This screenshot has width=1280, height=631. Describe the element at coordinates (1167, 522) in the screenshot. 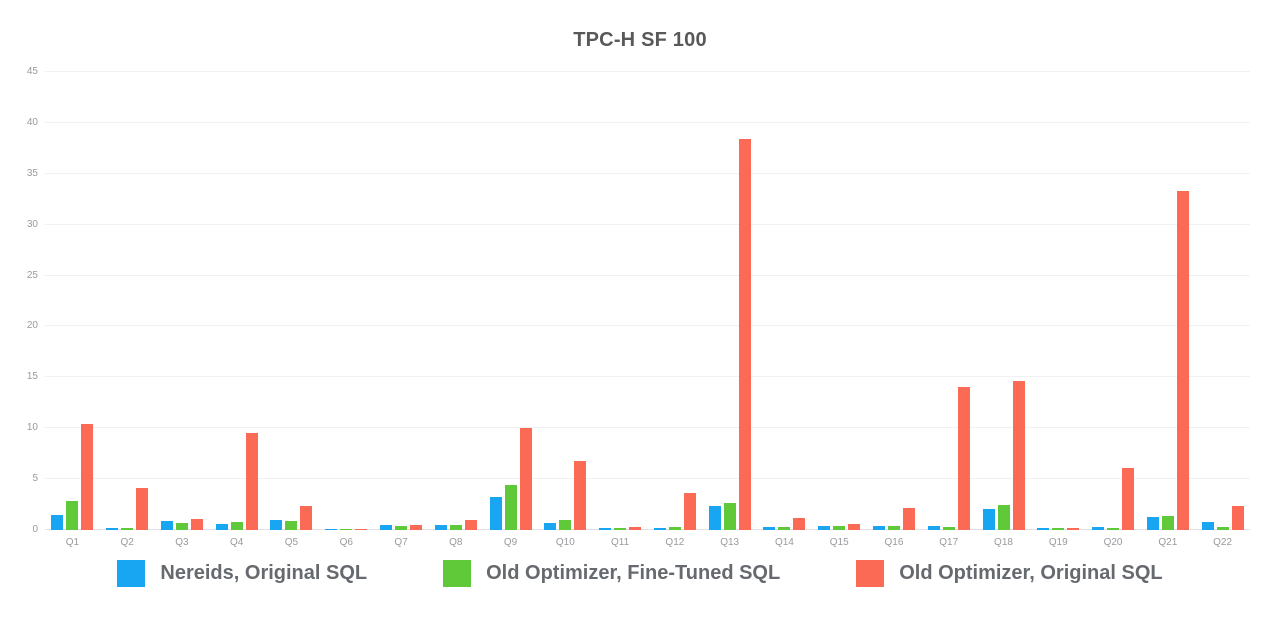

I see `bar-q21-old-optimizer-fine-tuned-sql` at that location.